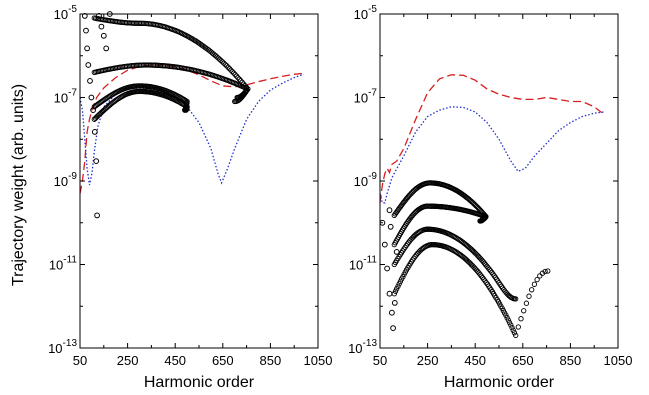  I want to click on dotted-series-line, so click(491, 155).